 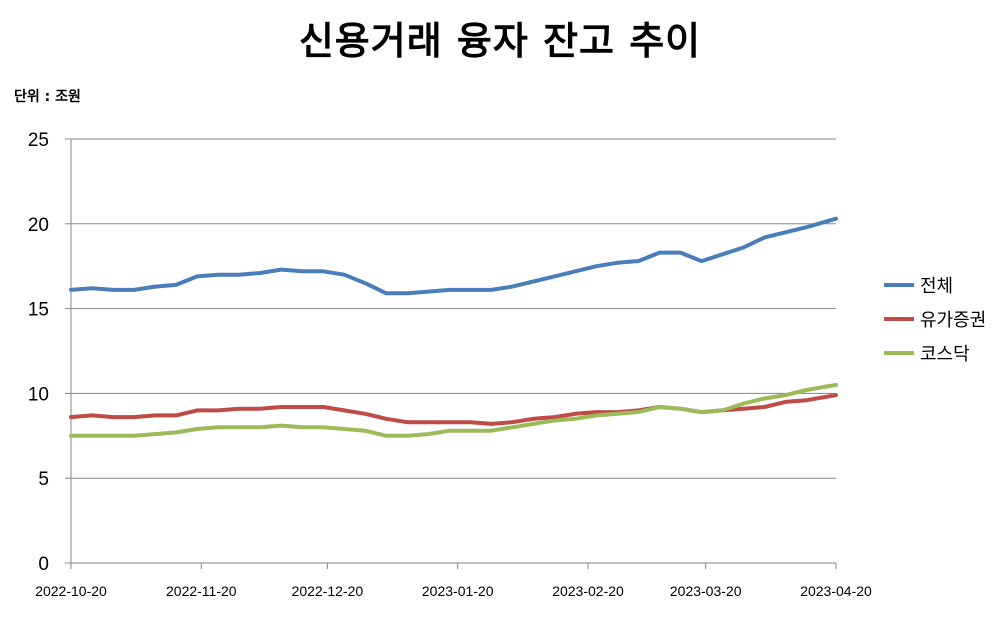 What do you see at coordinates (38, 310) in the screenshot?
I see `y-tick-label: 15` at bounding box center [38, 310].